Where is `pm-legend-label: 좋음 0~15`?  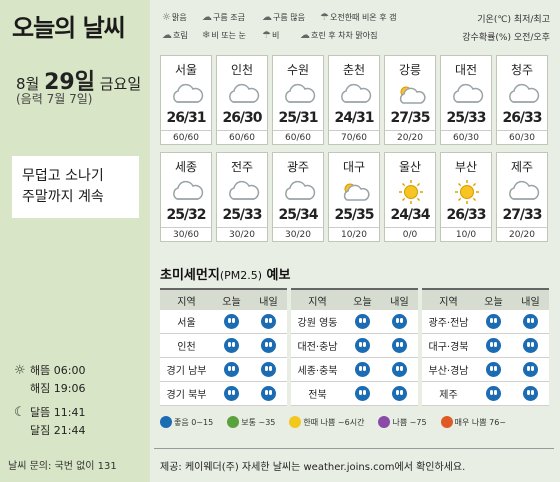 pm-legend-label: 좋음 0~15 is located at coordinates (194, 422).